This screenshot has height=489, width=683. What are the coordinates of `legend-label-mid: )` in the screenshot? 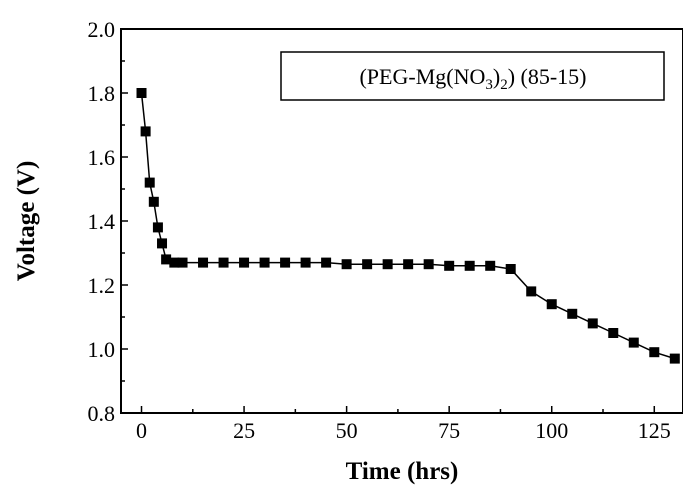 It's located at (496, 76).